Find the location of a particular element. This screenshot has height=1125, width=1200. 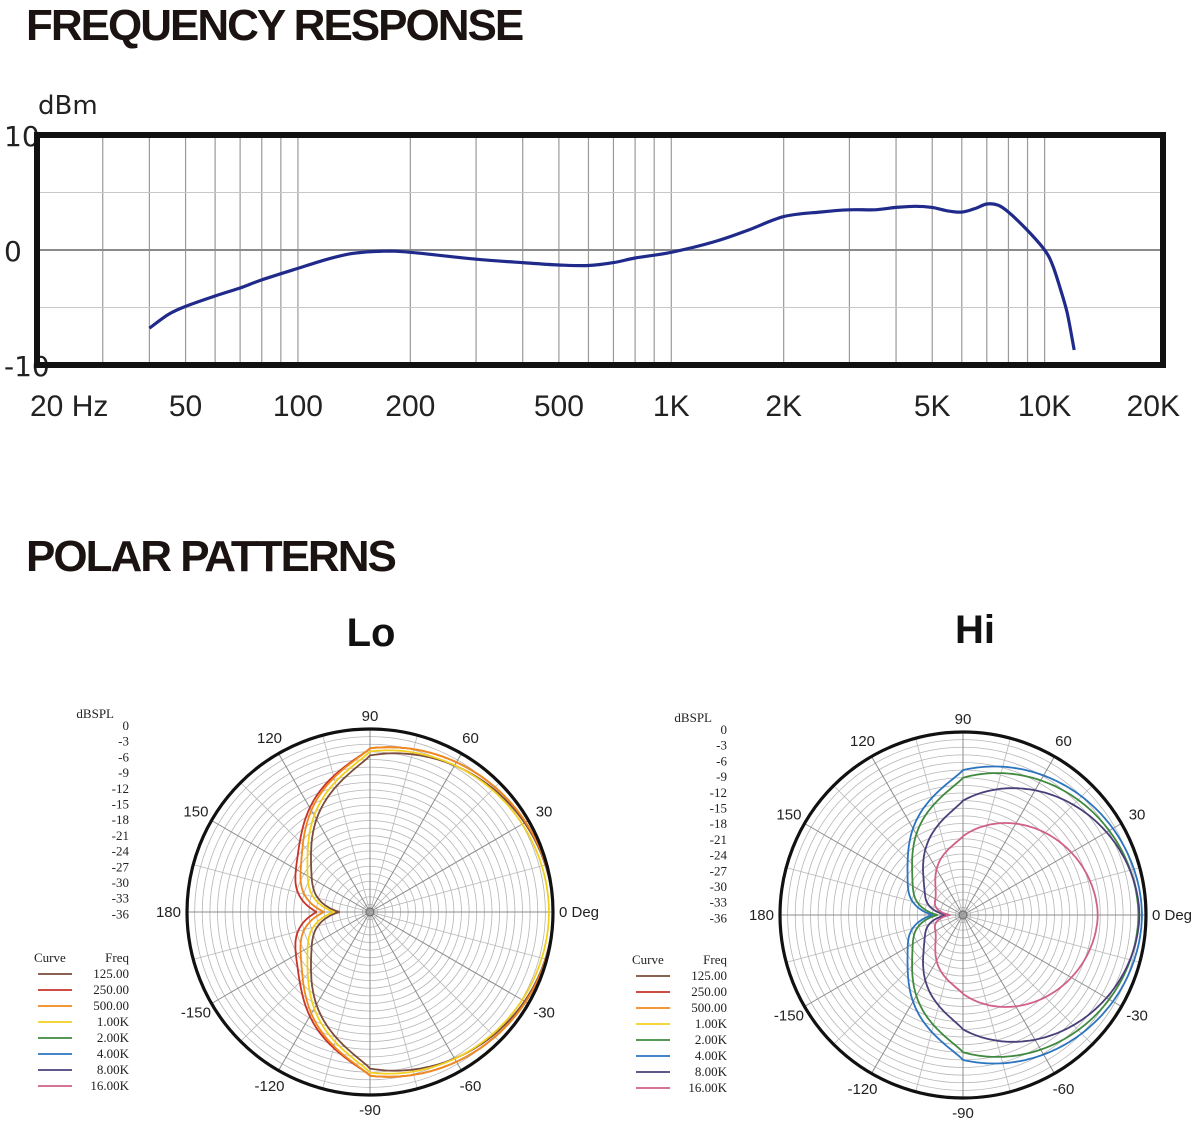

polar-db-tick-label: 0 is located at coordinates (126, 725).